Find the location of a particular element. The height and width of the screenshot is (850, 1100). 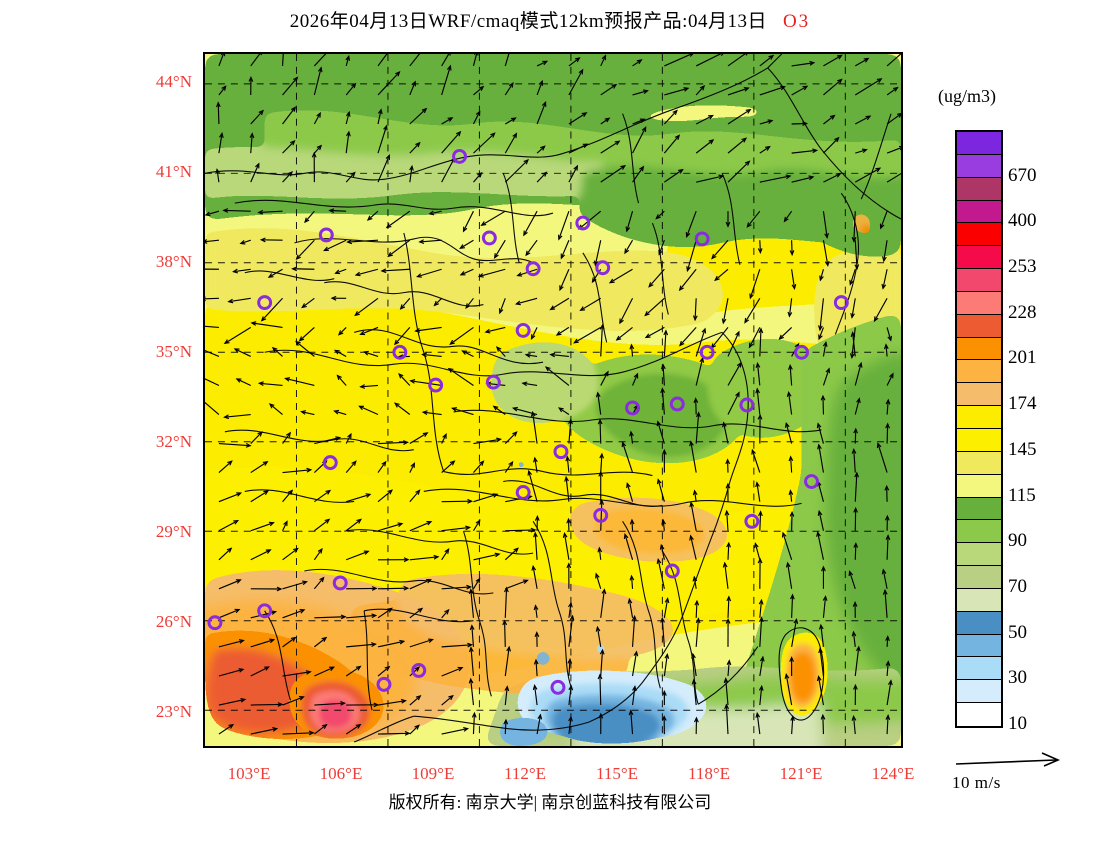

chart-title: 2026年04月13日WRF/cmaq模式12km预报产品:04月13日 O3 is located at coordinates (550, 19).